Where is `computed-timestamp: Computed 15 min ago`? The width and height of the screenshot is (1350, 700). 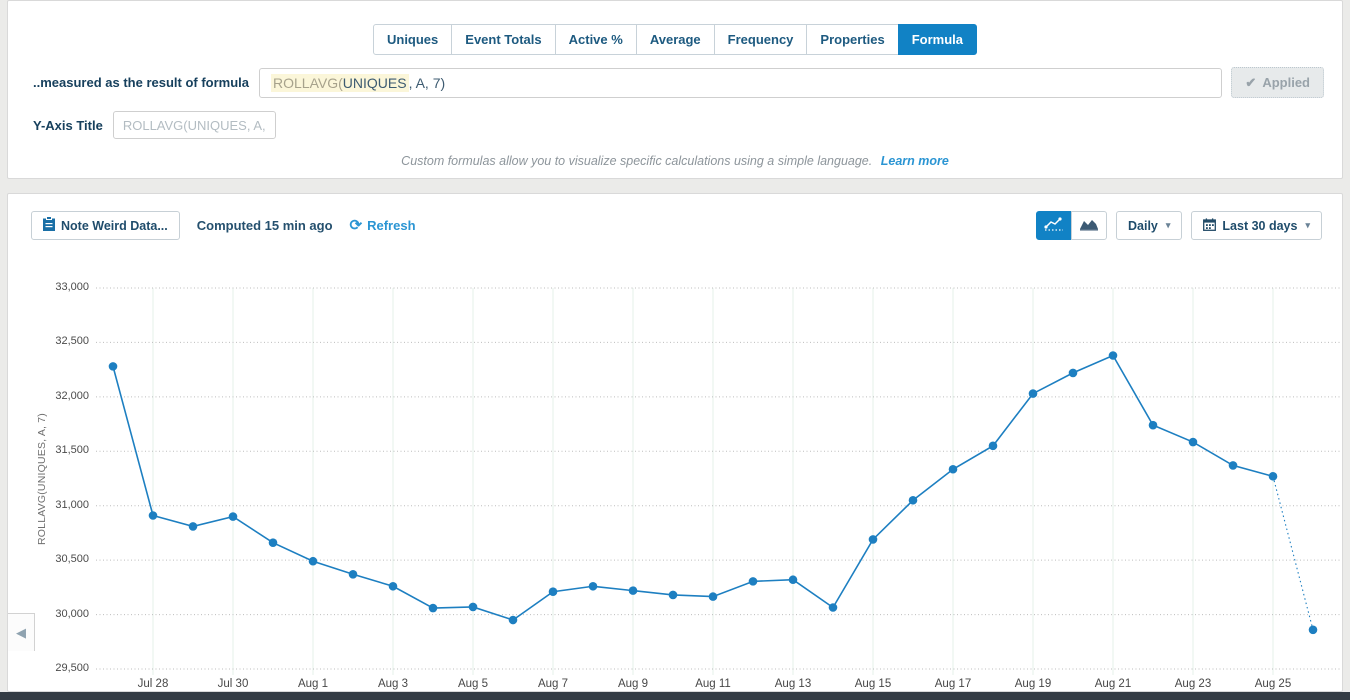 computed-timestamp: Computed 15 min ago is located at coordinates (264, 225).